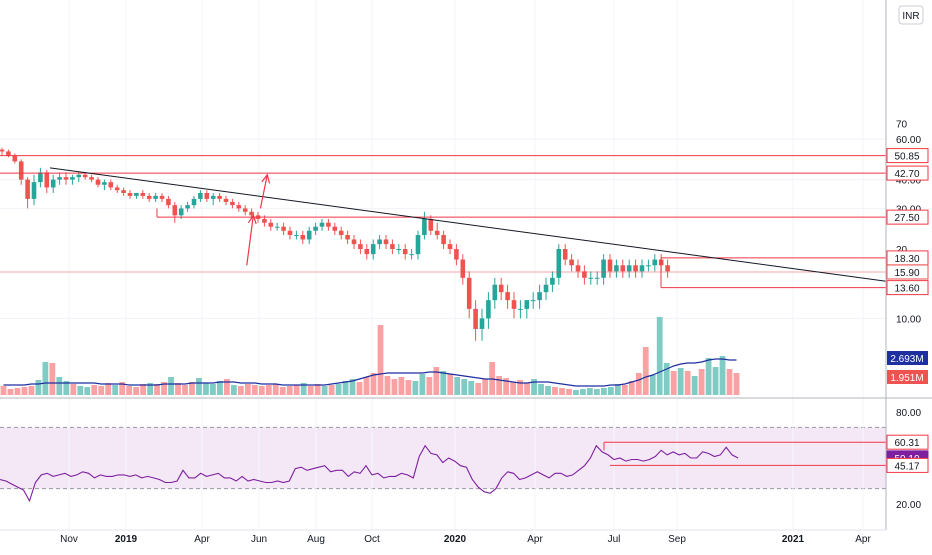  What do you see at coordinates (908, 319) in the screenshot?
I see `price-tick-label: 10.00` at bounding box center [908, 319].